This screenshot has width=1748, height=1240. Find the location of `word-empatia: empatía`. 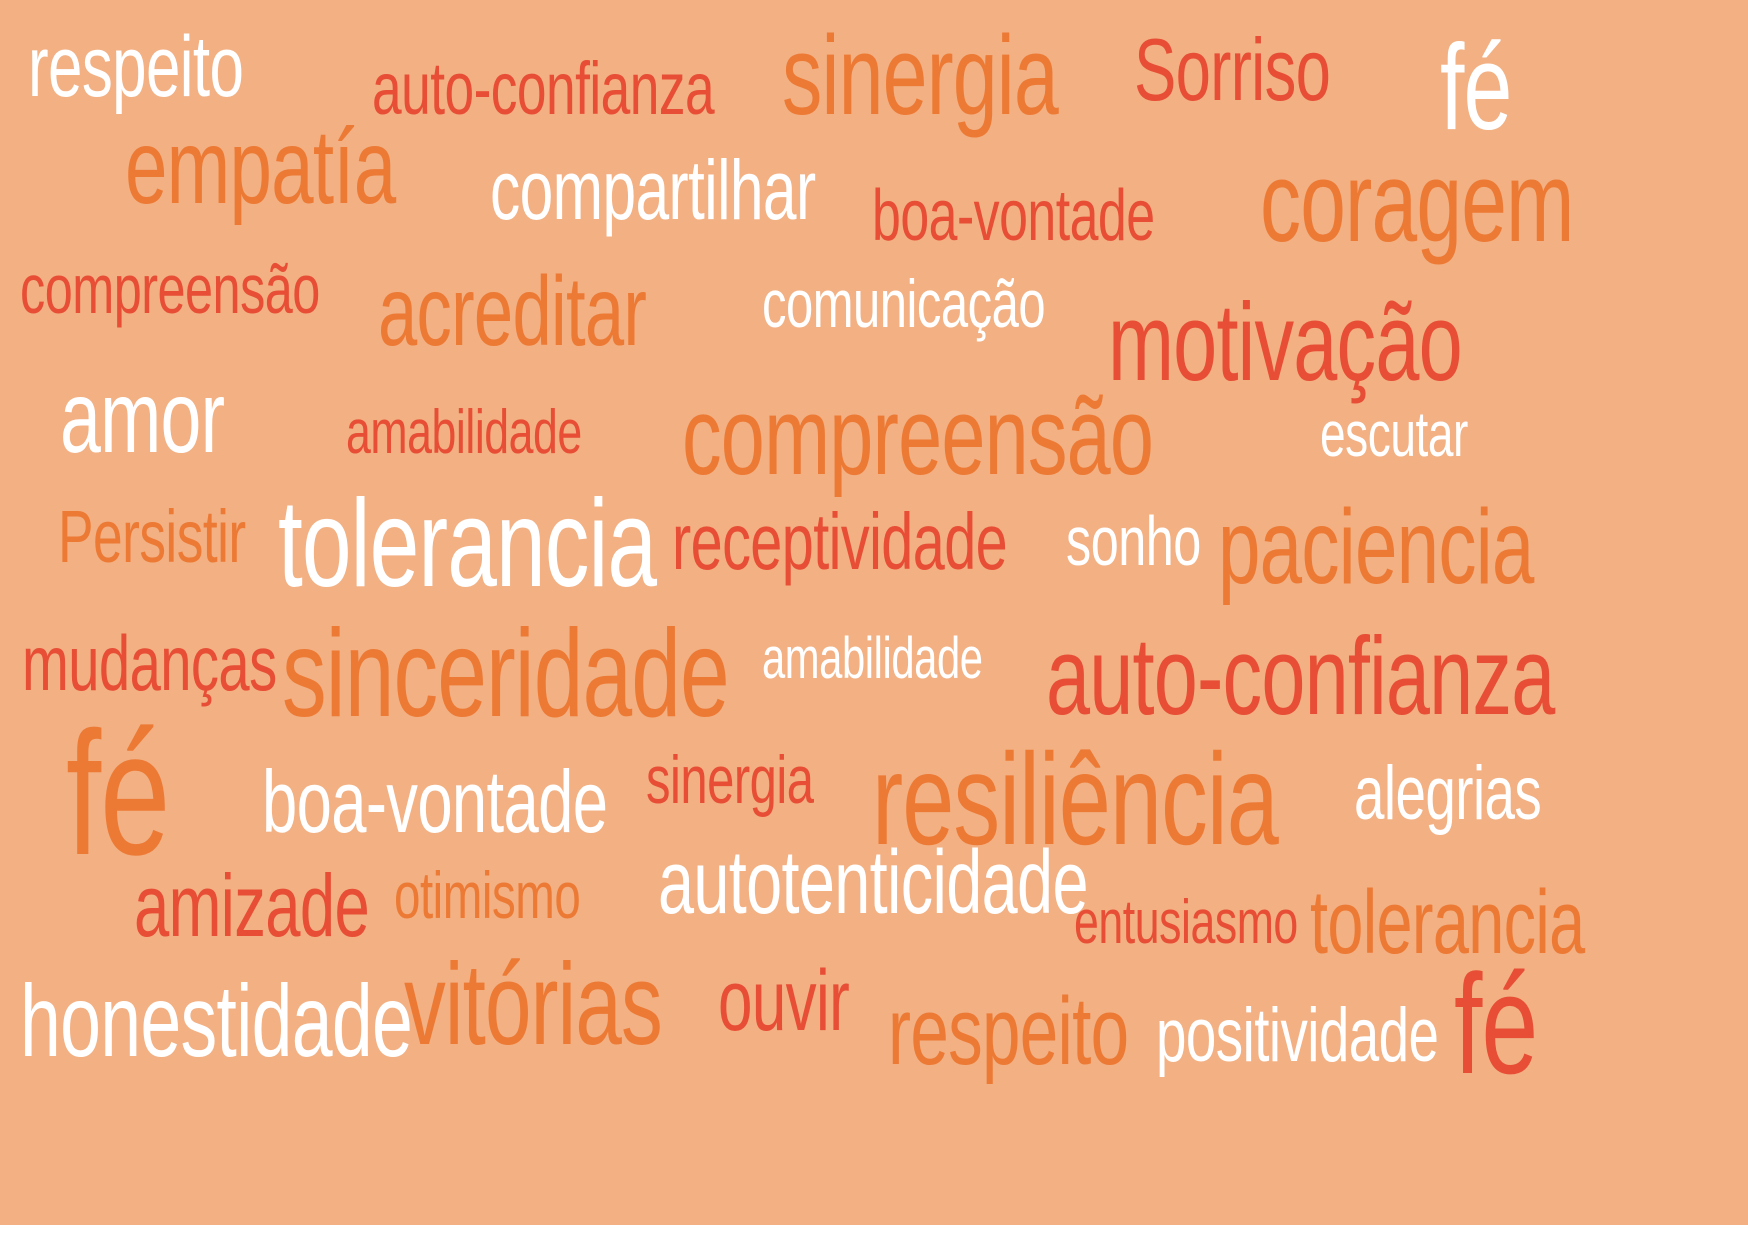

word-empatia: empatía is located at coordinates (260, 167).